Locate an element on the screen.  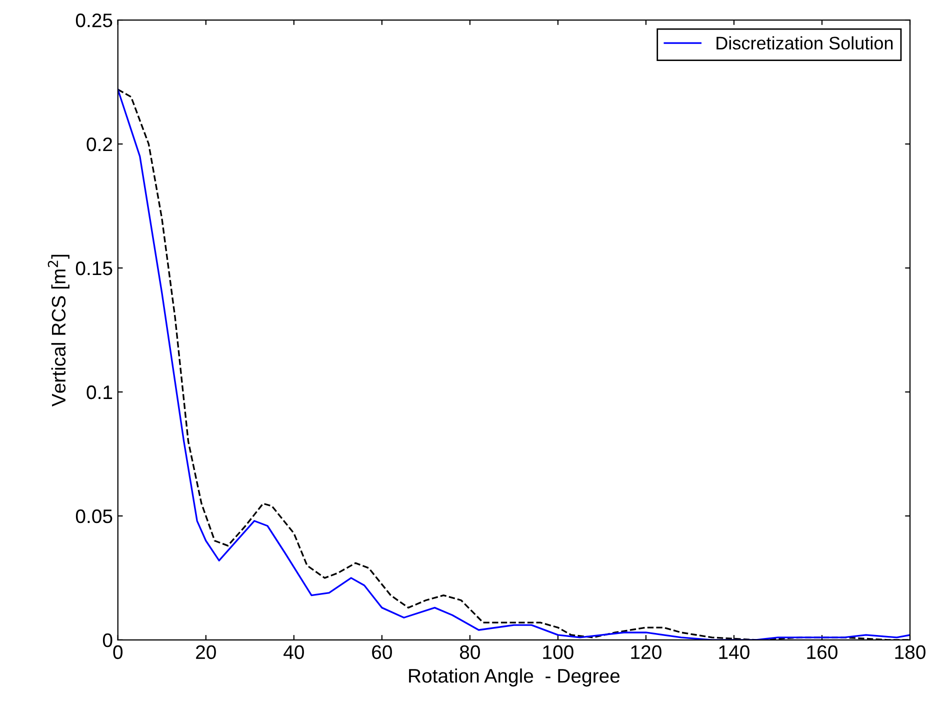
y-tick-label: 0.2 is located at coordinates (99, 144).